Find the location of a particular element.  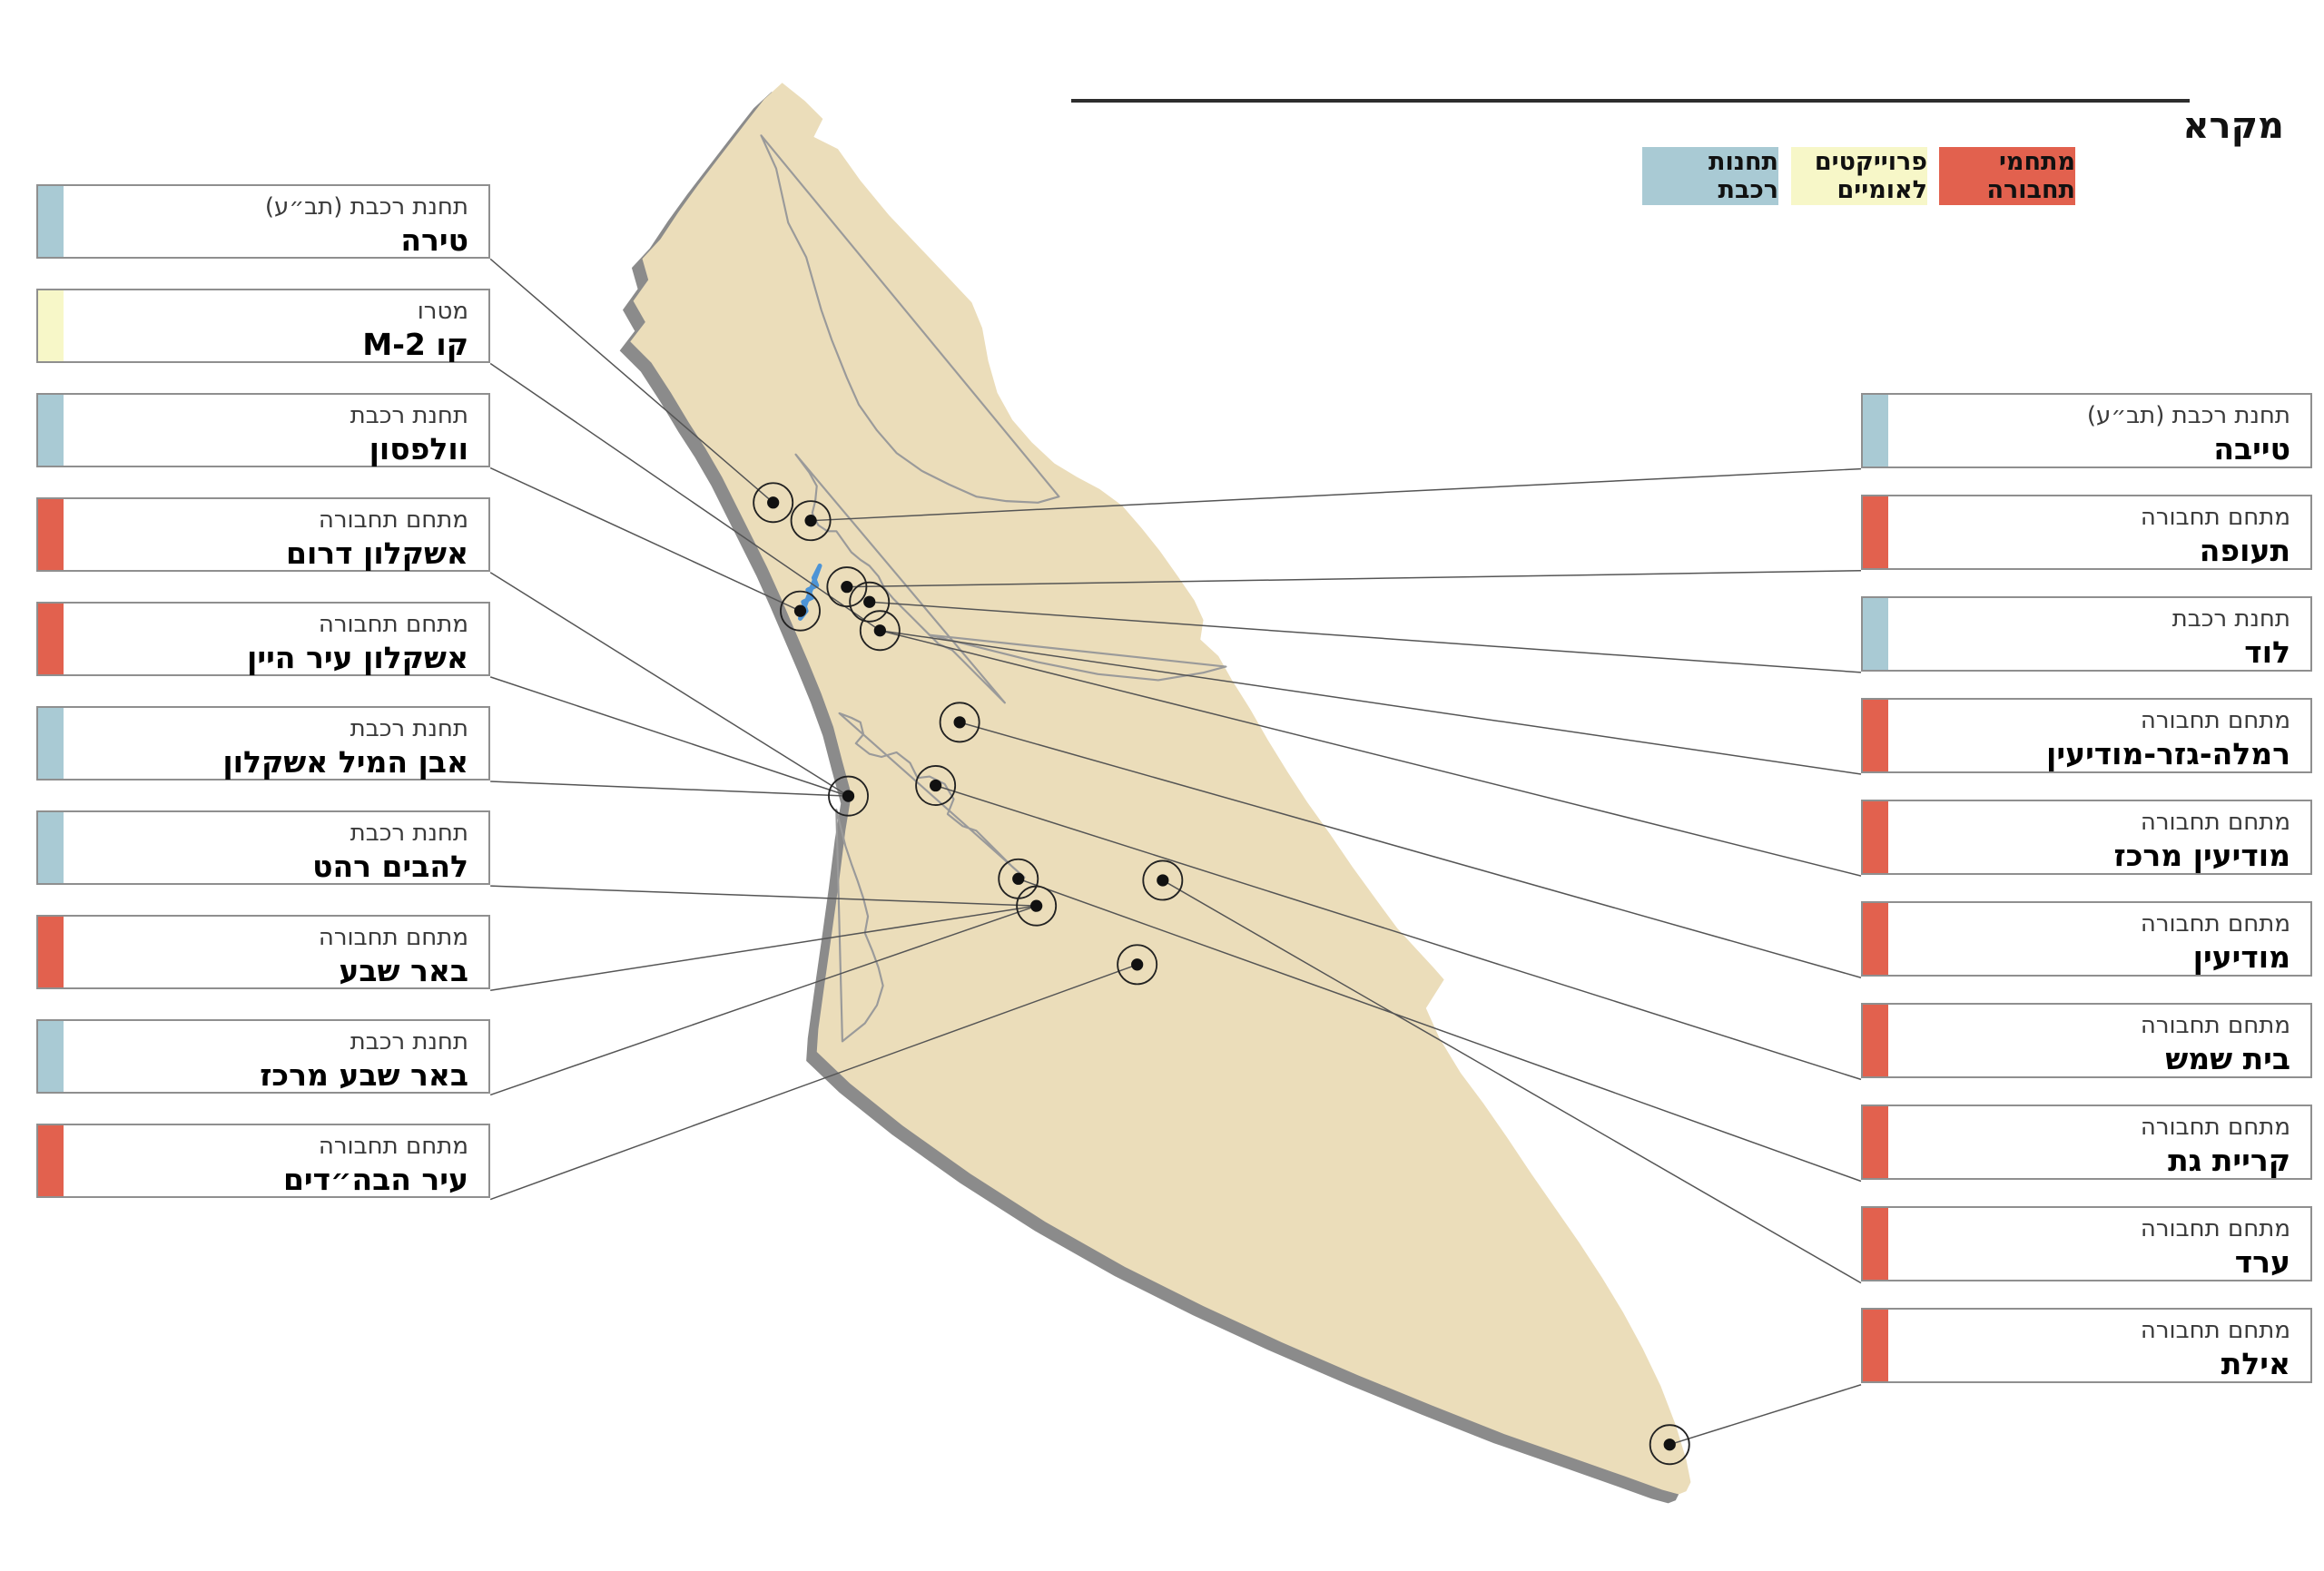

label-text: תחנת רכבת אבן המיל אשקלון is located at coordinates (276, 744).